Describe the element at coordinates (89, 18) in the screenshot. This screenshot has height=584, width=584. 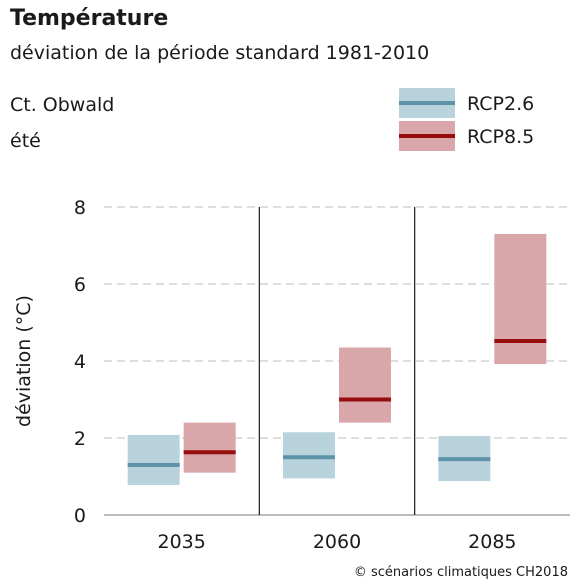
I see `chart-title: Température` at that location.